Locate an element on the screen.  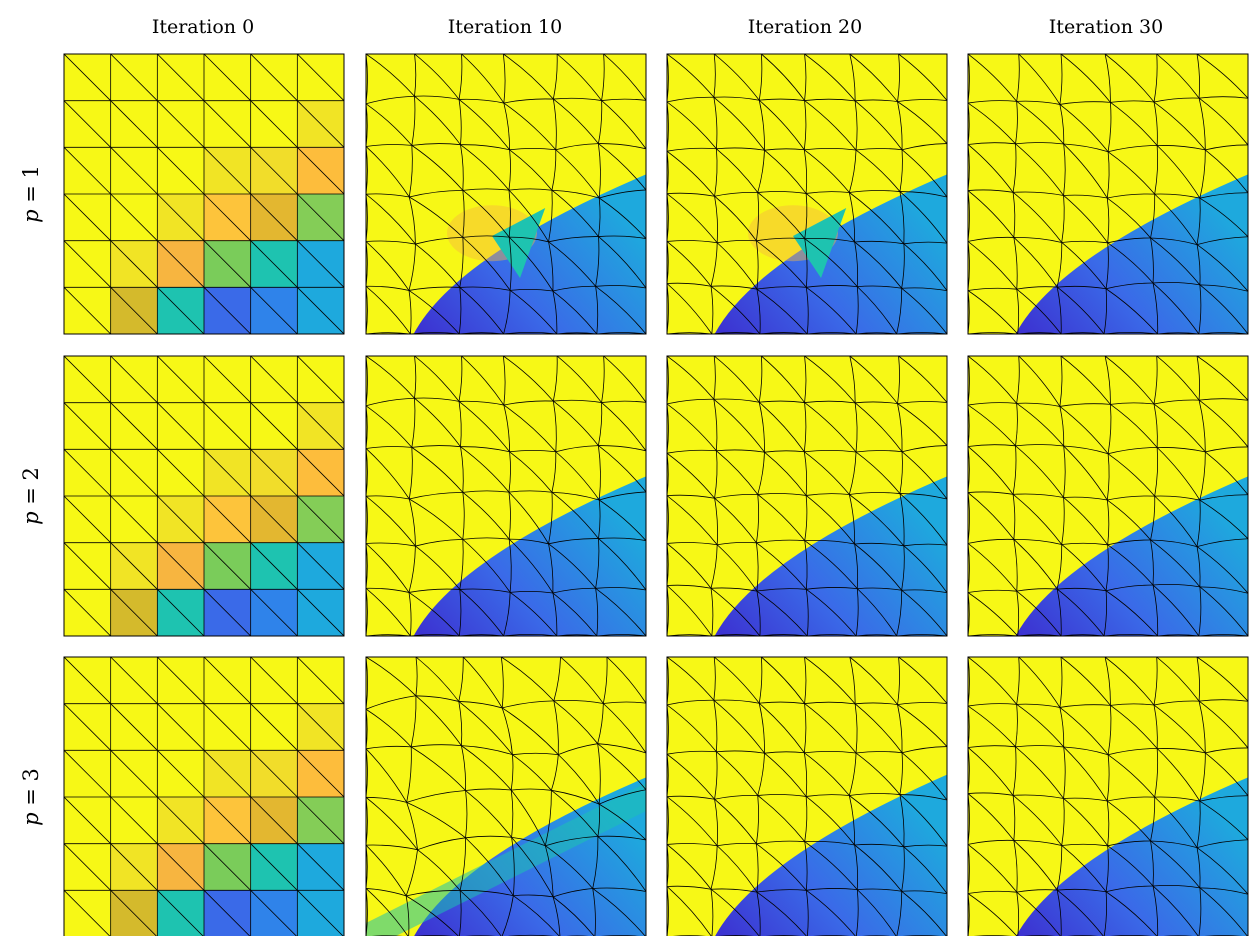
mesh-panel-r3-c0 is located at coordinates (204, 796).